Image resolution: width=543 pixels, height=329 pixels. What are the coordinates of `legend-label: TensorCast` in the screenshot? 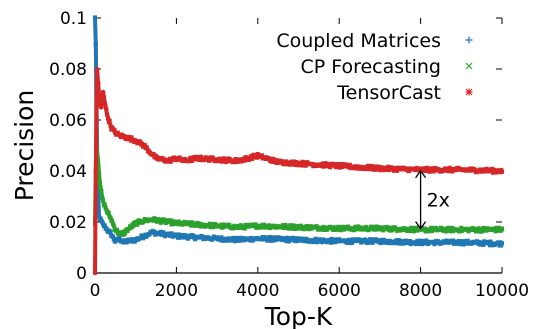 It's located at (388, 93).